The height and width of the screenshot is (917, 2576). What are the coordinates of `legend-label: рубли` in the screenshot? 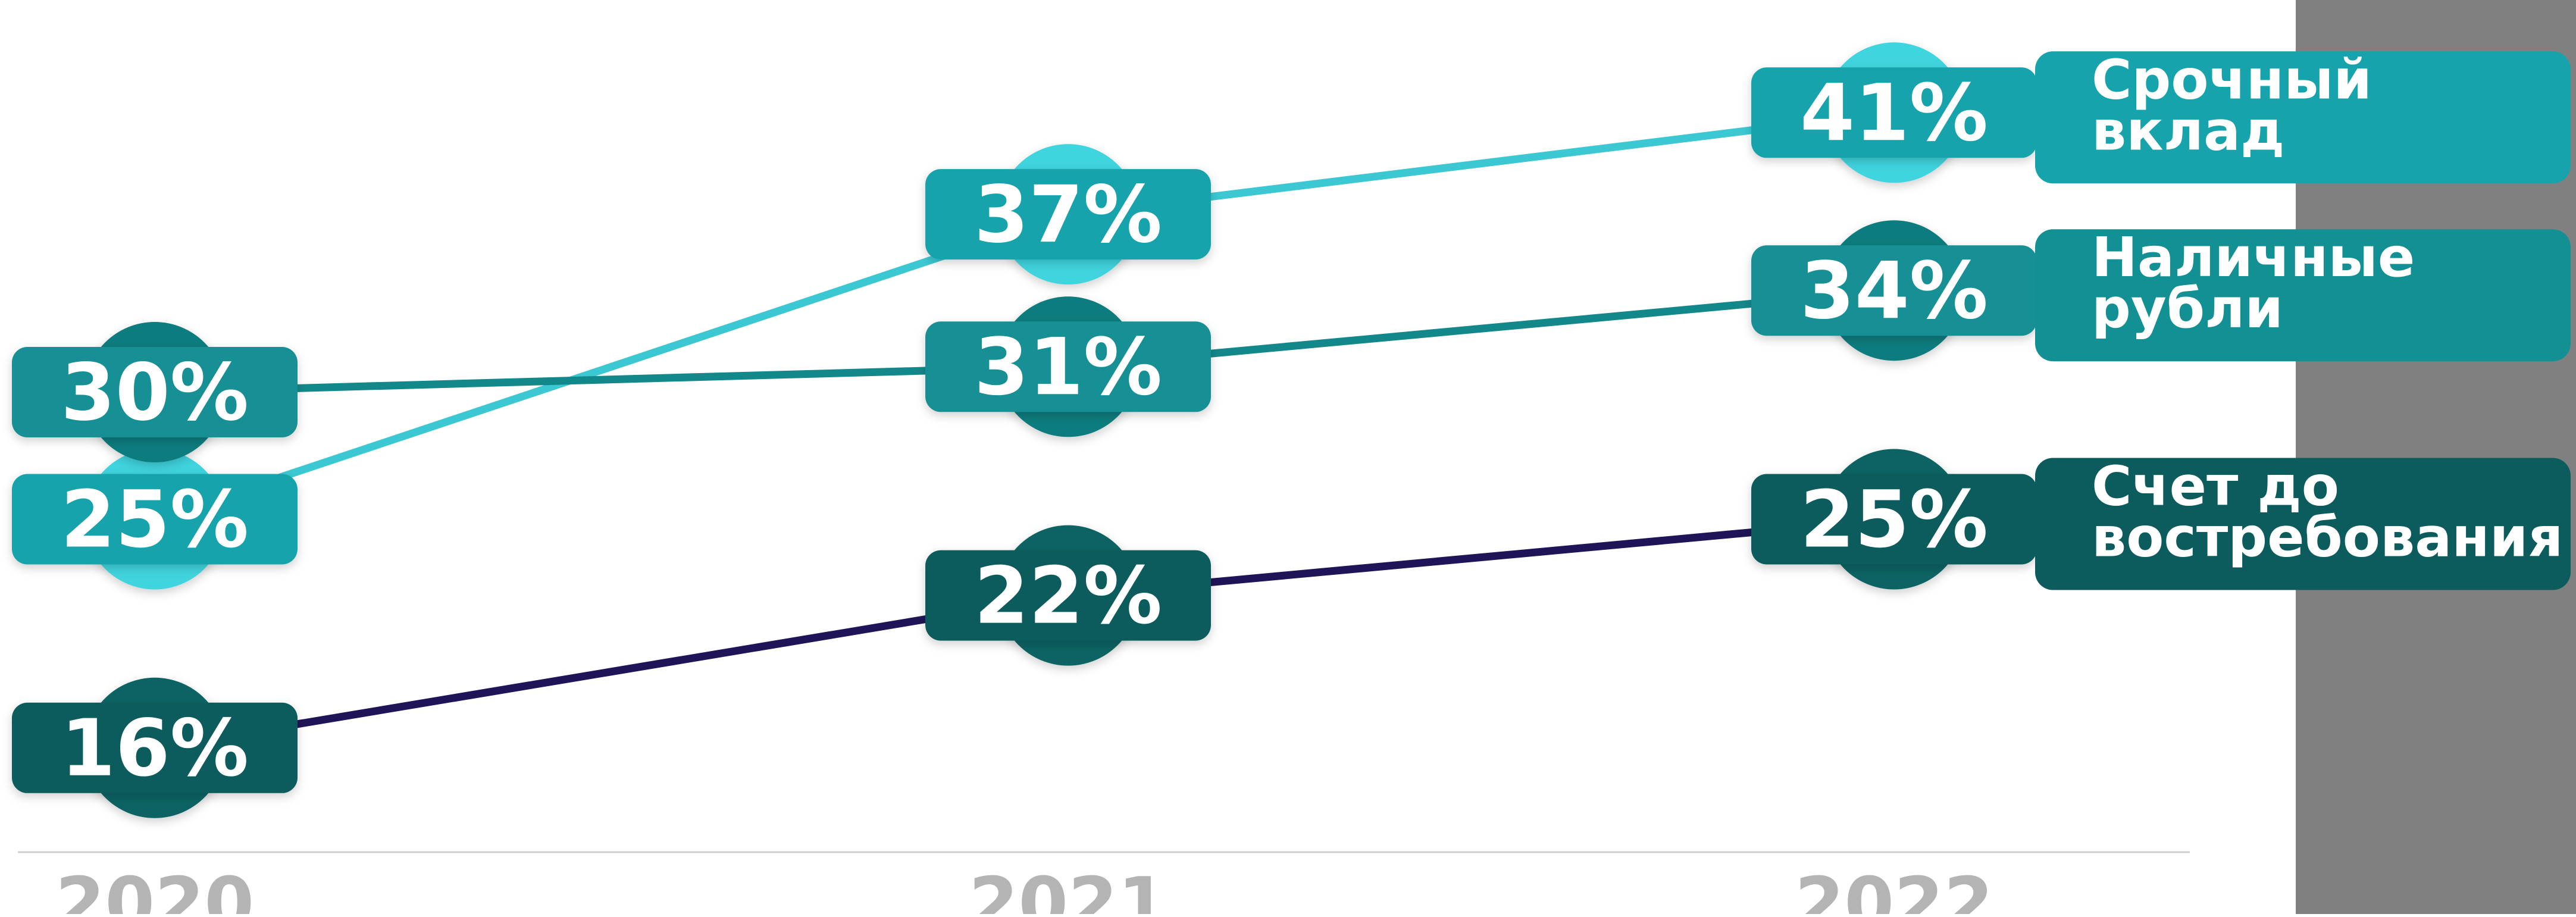 It's located at (2187, 308).